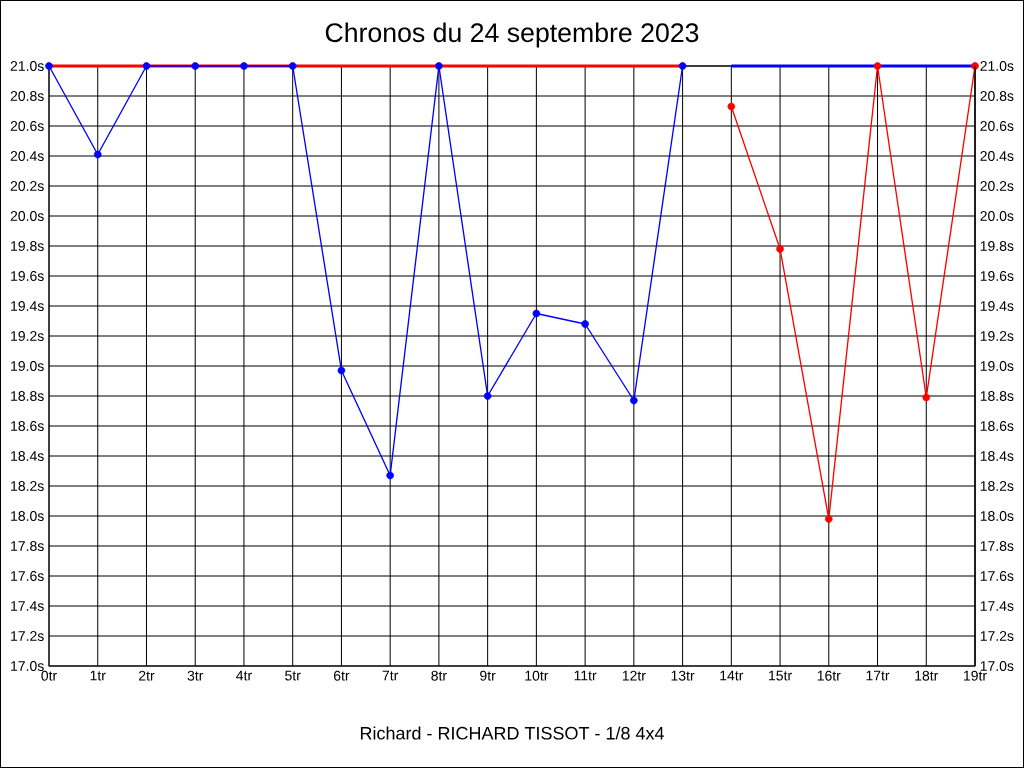 The image size is (1024, 768). I want to click on x-tick-label: 8tr, so click(439, 675).